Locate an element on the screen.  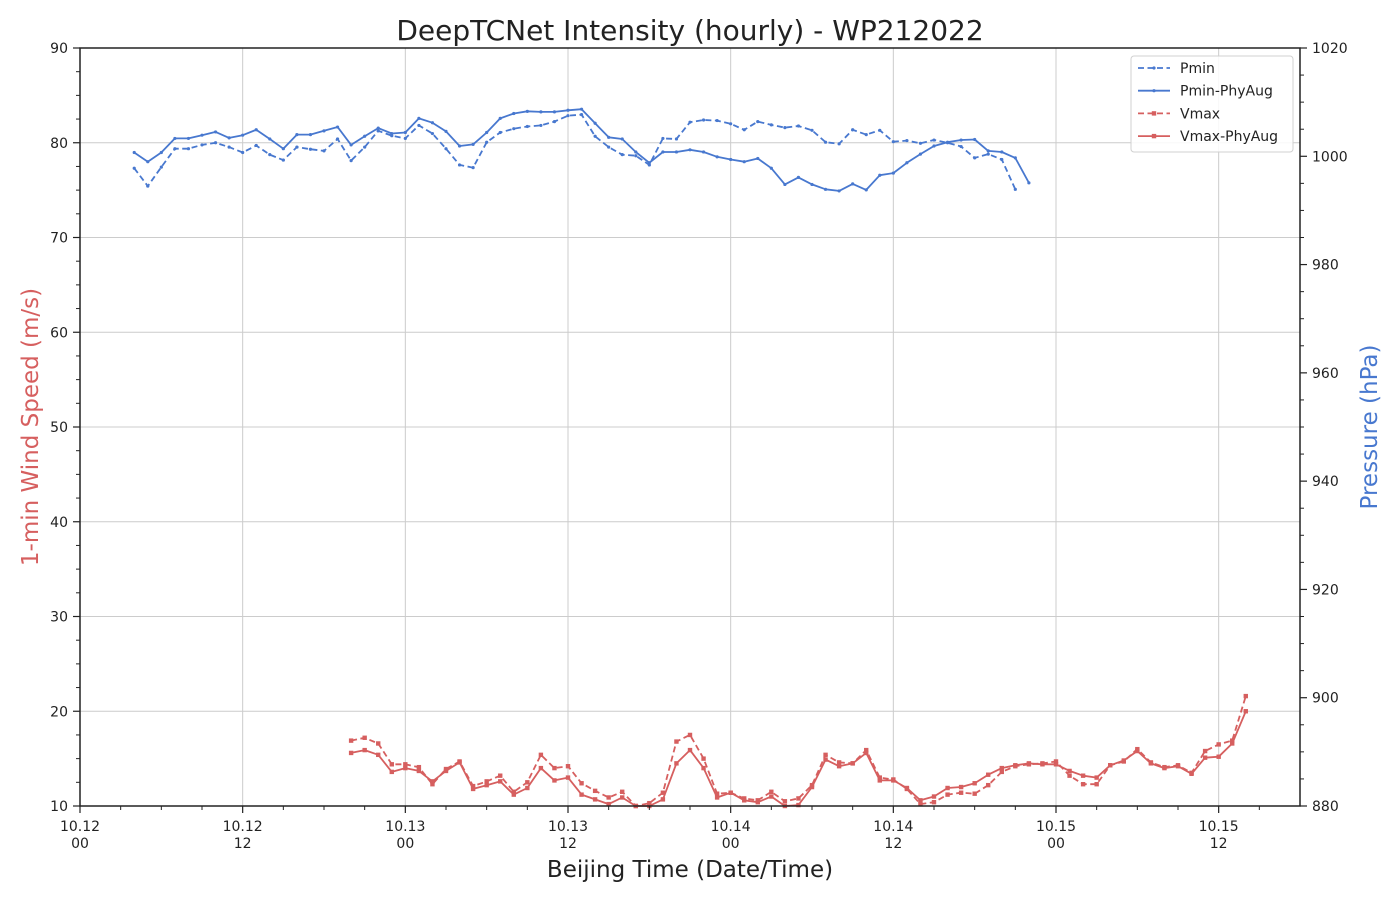
x-tick-label: 10.15 is located at coordinates (1219, 827).